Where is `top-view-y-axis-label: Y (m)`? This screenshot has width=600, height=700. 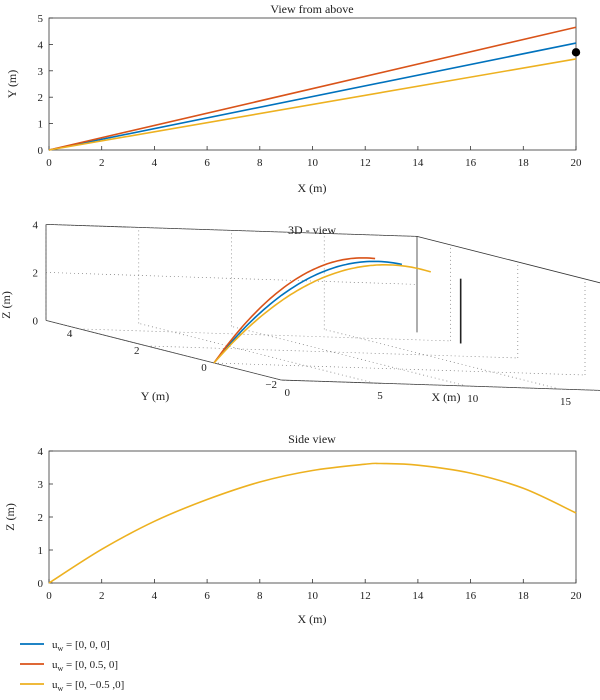
top-view-y-axis-label: Y (m) is located at coordinates (12, 84).